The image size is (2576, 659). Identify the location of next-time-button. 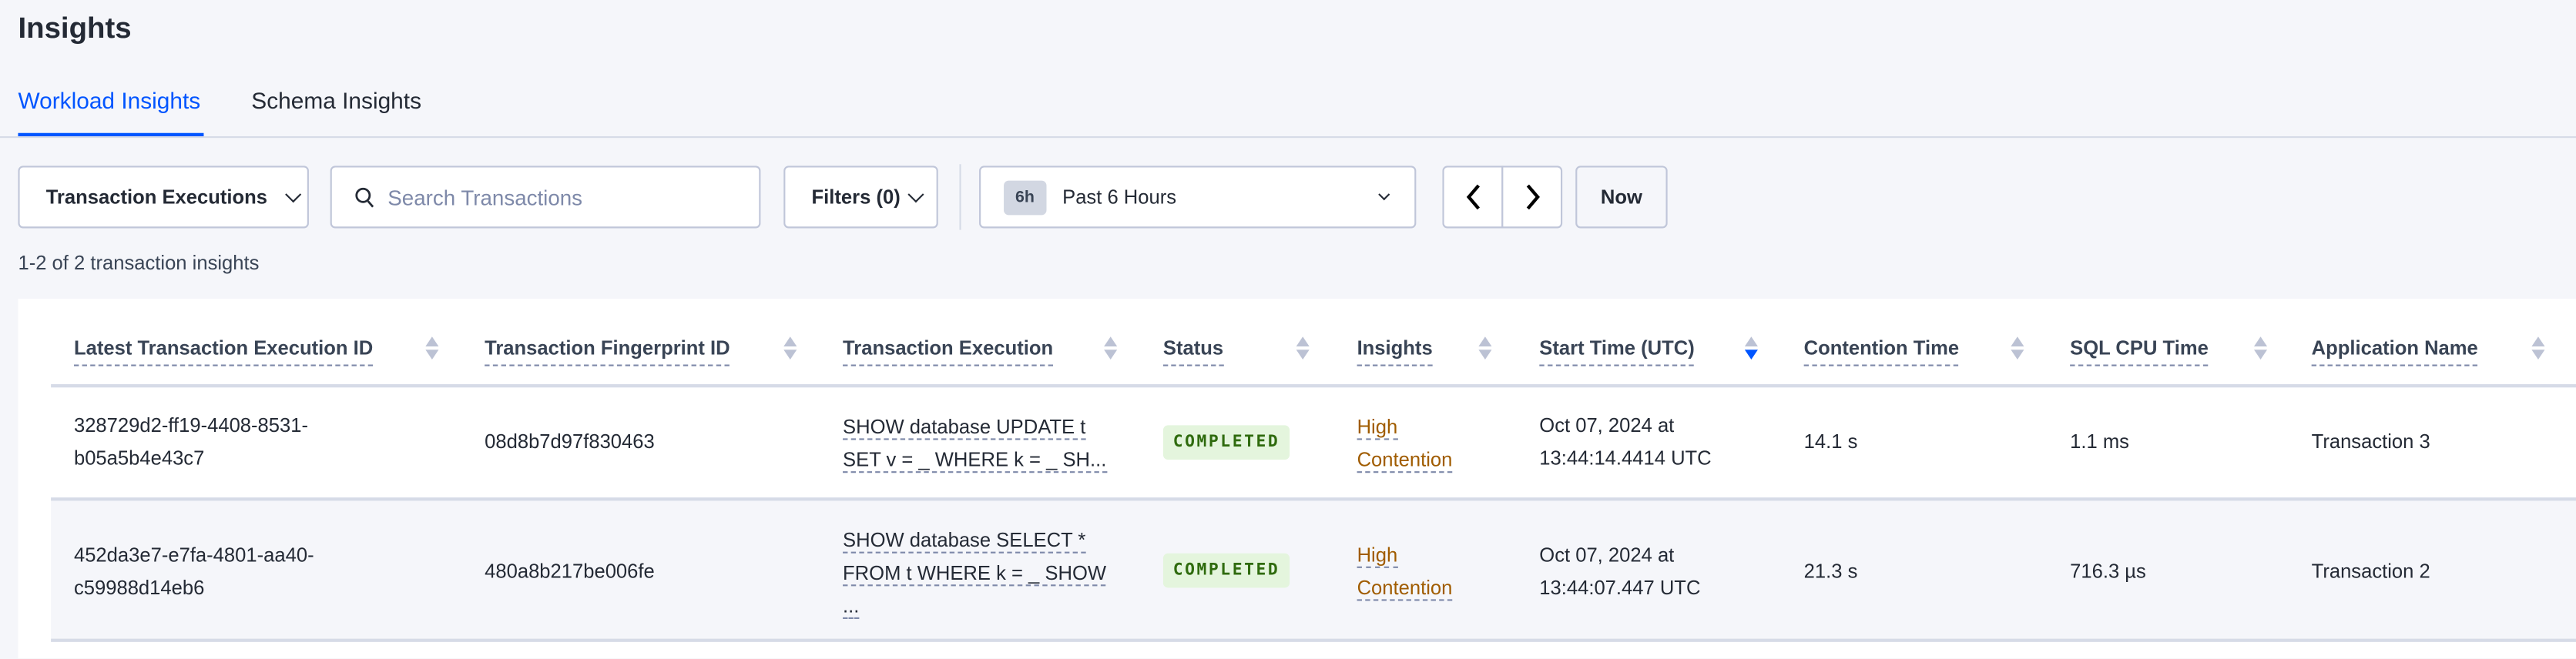
(1532, 197).